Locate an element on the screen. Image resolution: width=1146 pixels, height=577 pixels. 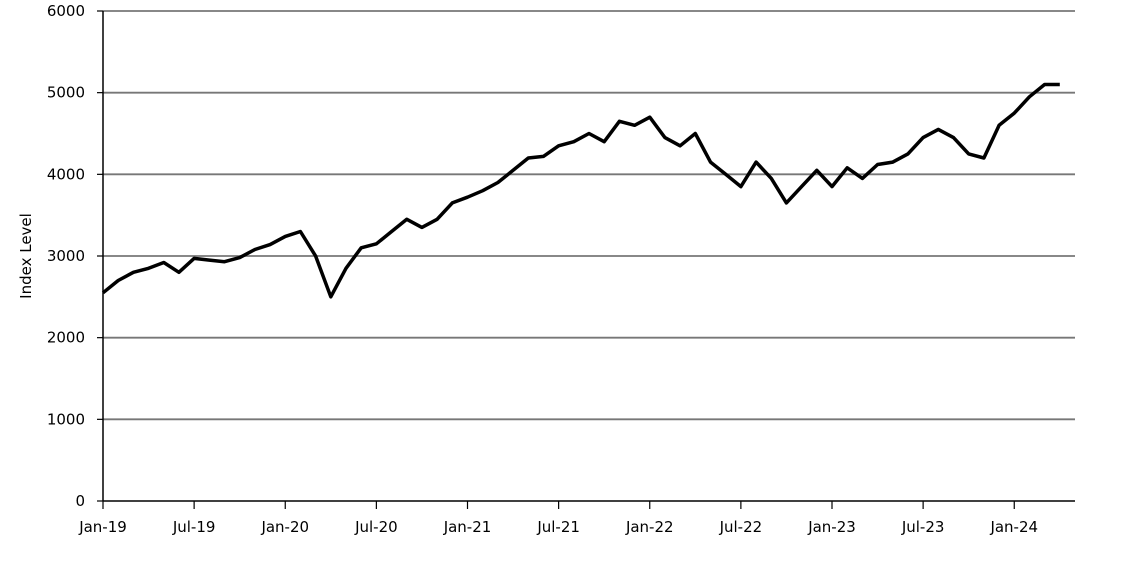
y-tick-label: 3000 is located at coordinates (66, 256).